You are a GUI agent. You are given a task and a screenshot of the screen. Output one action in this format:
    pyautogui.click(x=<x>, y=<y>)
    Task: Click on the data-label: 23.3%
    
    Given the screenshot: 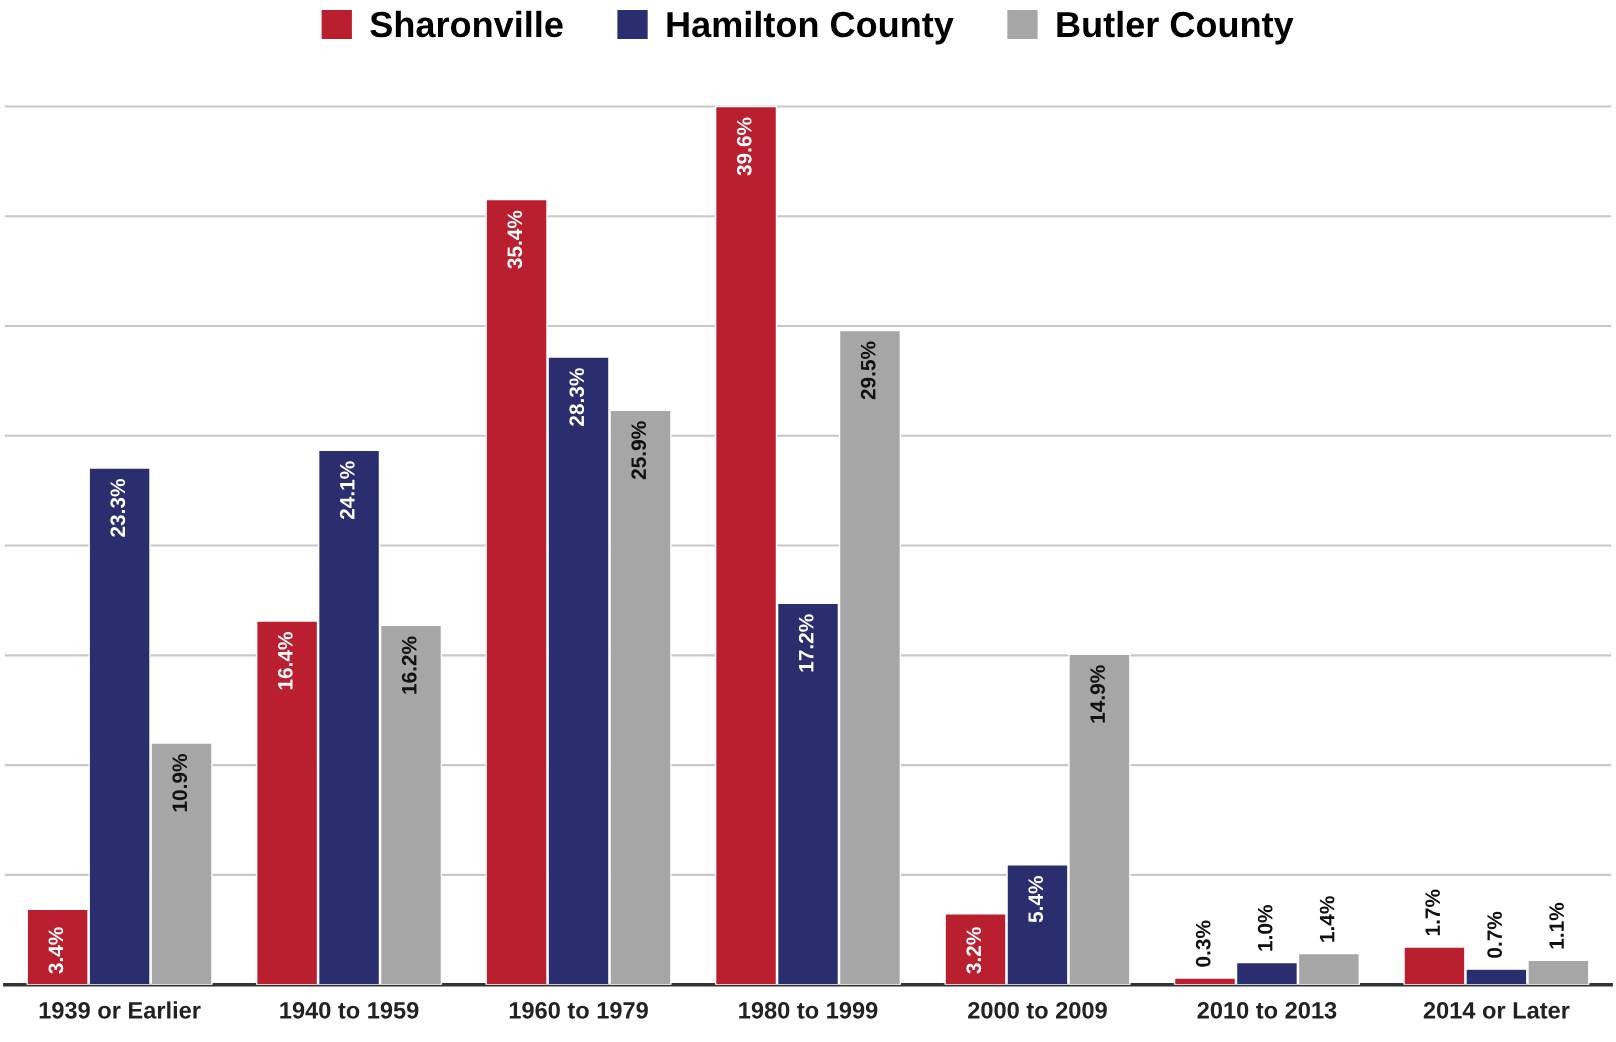 What is the action you would take?
    pyautogui.click(x=118, y=508)
    